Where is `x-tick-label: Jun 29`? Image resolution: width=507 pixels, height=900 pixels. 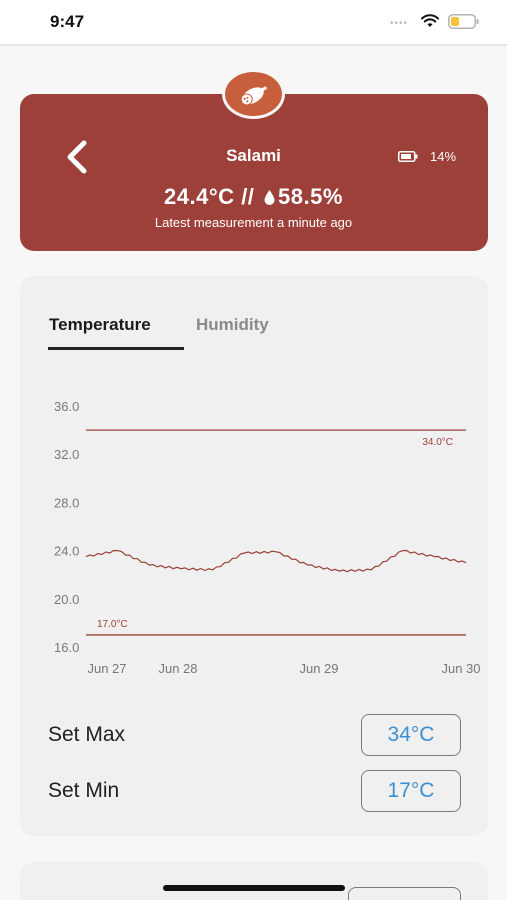 x-tick-label: Jun 29 is located at coordinates (318, 668).